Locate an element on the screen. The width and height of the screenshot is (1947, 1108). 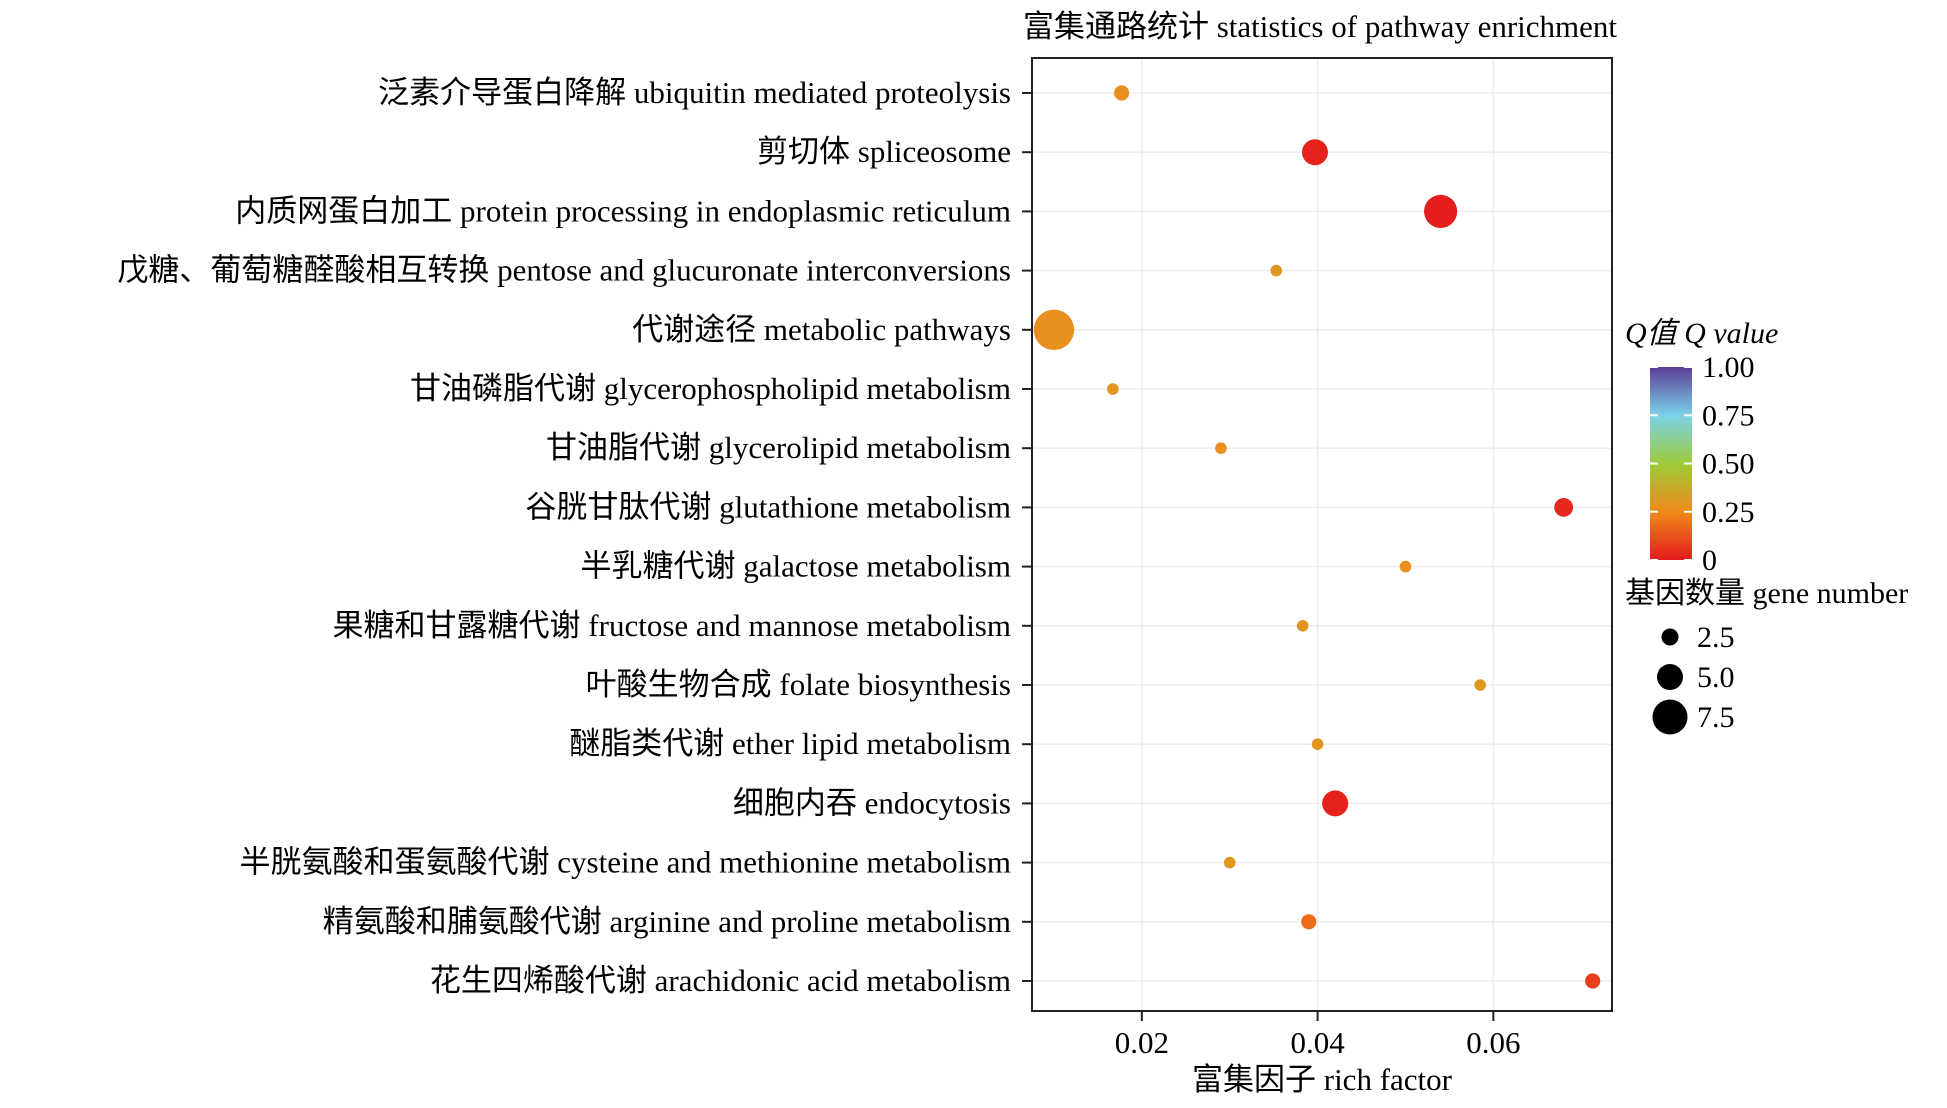
x-tick-label: 0.04 is located at coordinates (1317, 1042).